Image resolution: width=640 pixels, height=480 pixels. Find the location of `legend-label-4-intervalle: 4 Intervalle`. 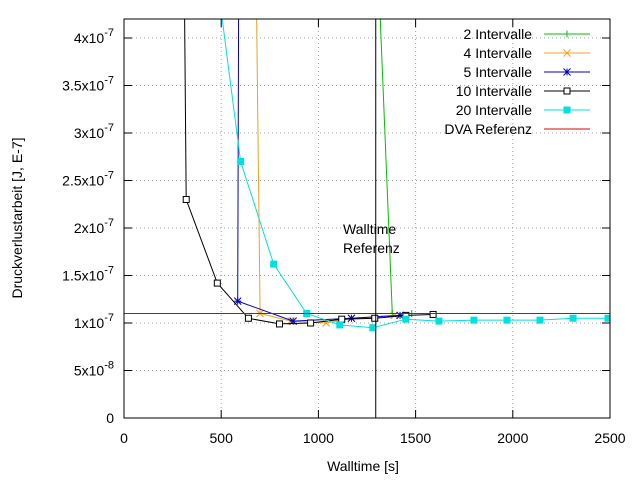

legend-label-4-intervalle: 4 Intervalle is located at coordinates (498, 53).